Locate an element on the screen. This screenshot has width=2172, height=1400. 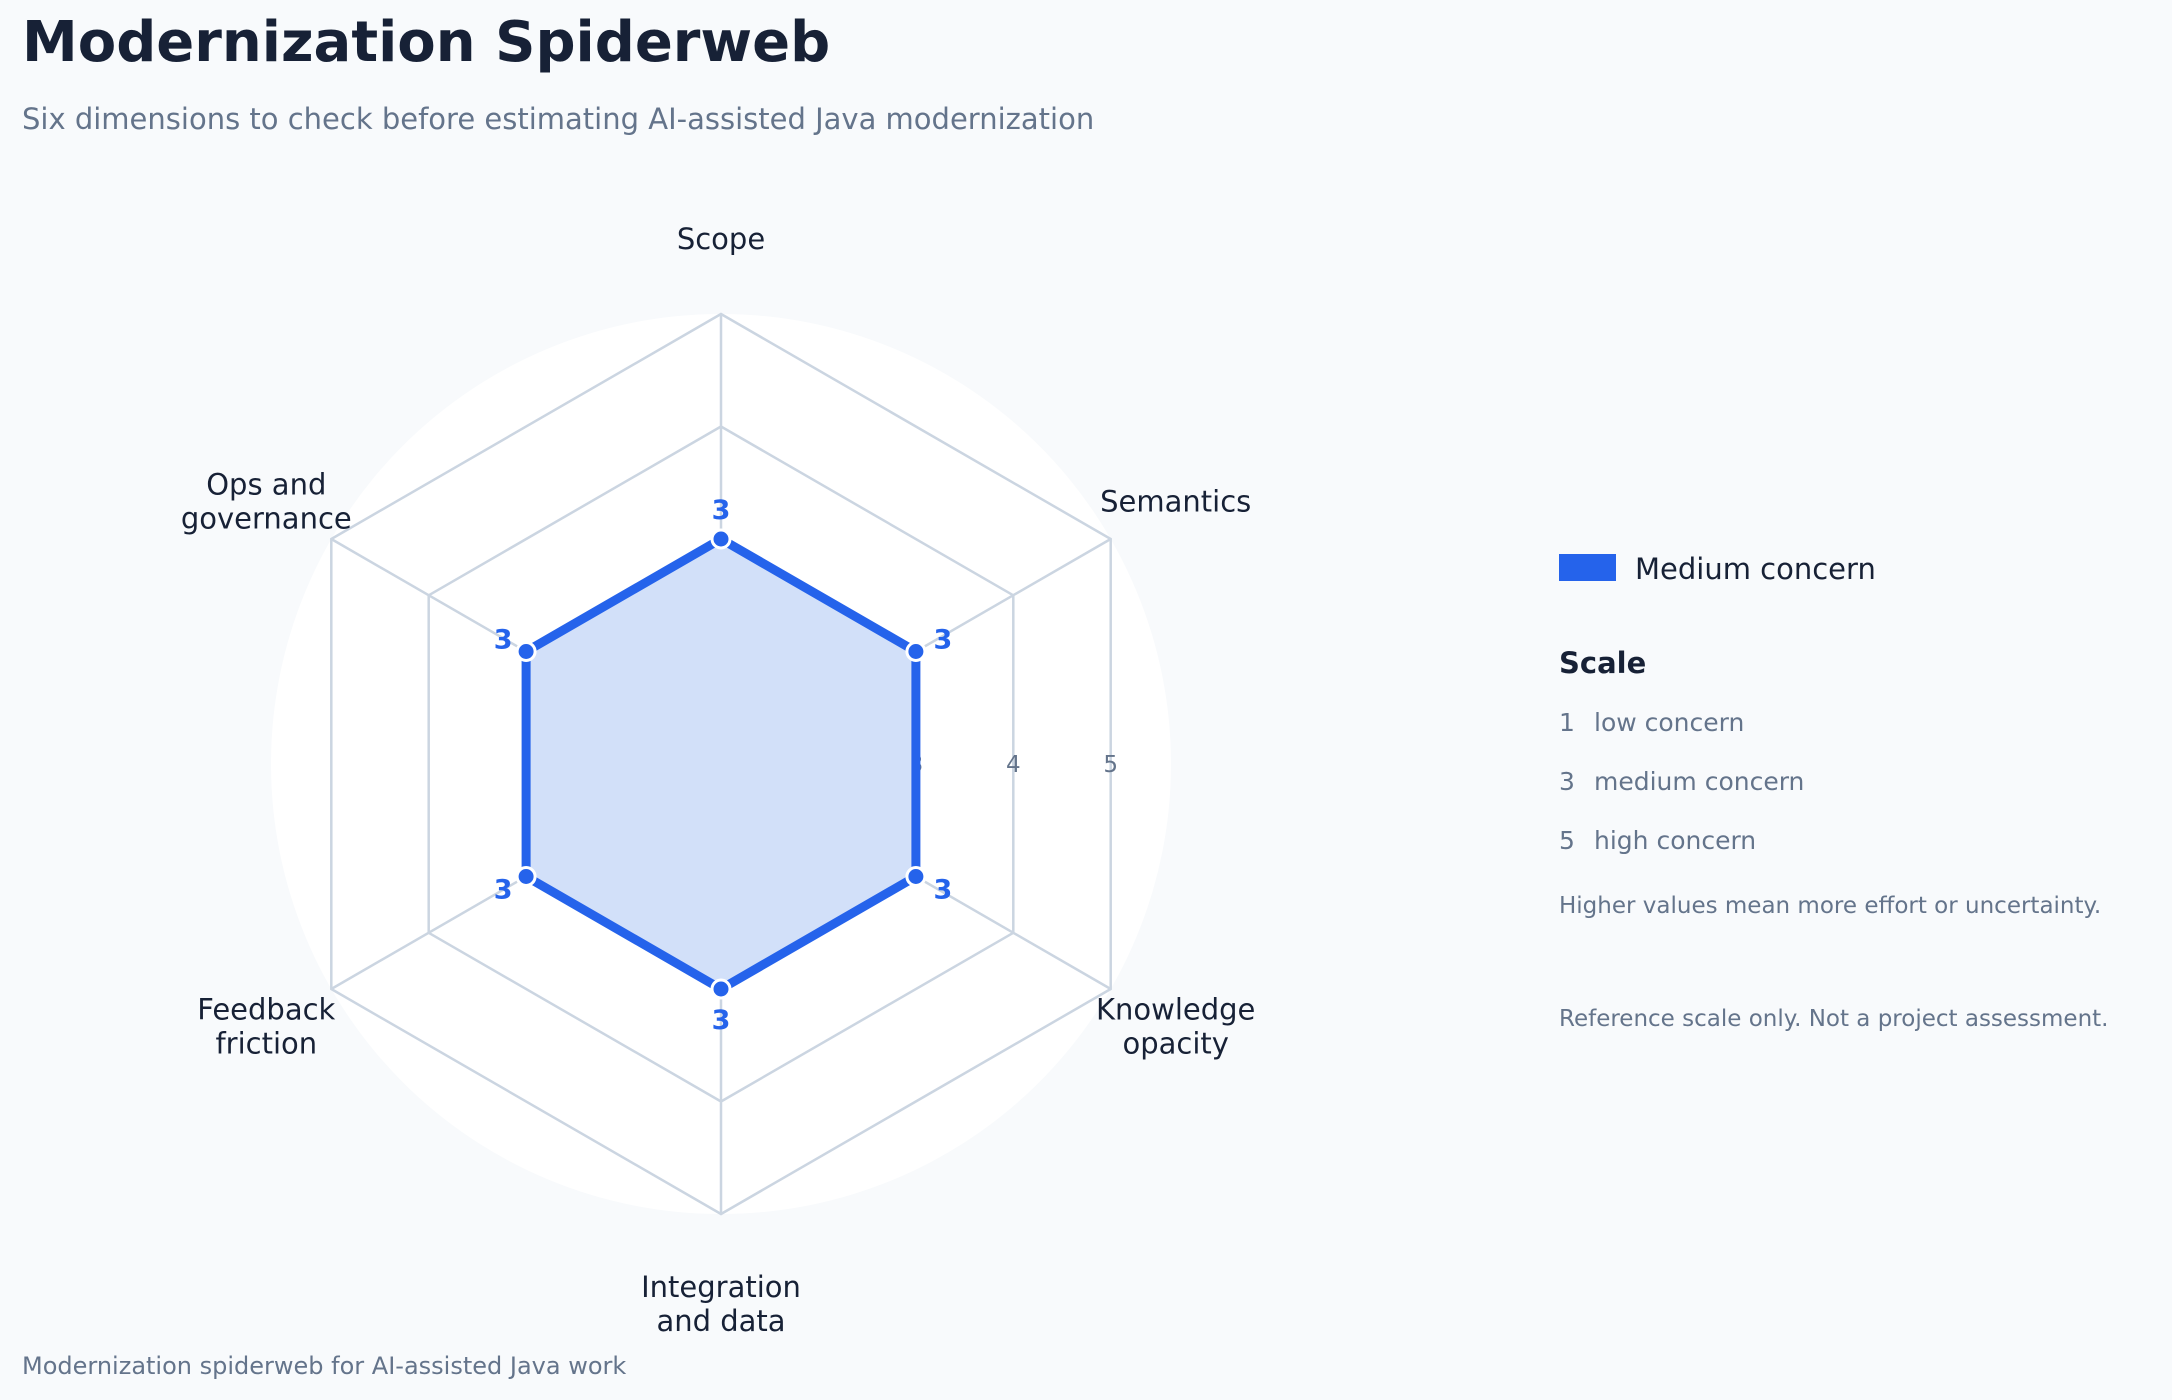
radar-axis-label-line: Feedback is located at coordinates (266, 1010).